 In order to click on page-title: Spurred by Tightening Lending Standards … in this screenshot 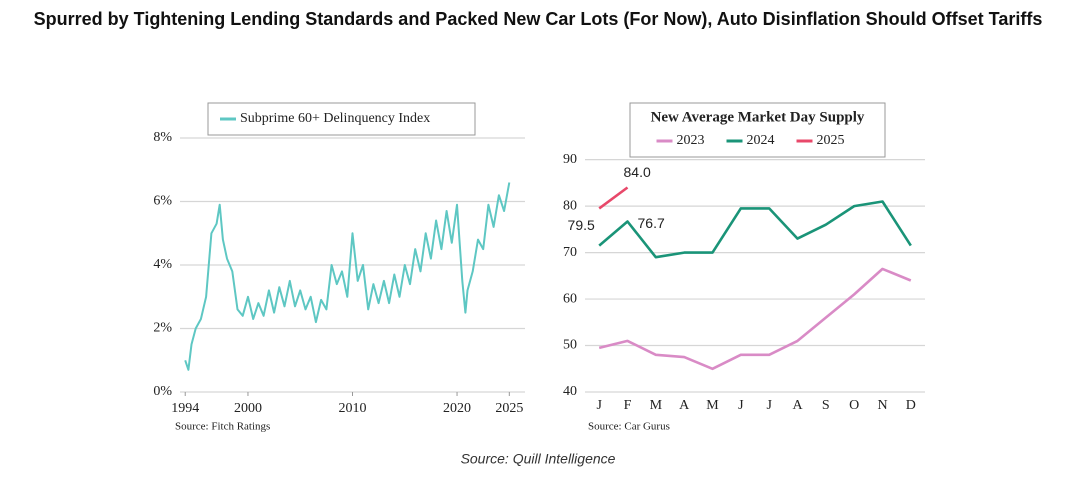, I will do `click(538, 19)`.